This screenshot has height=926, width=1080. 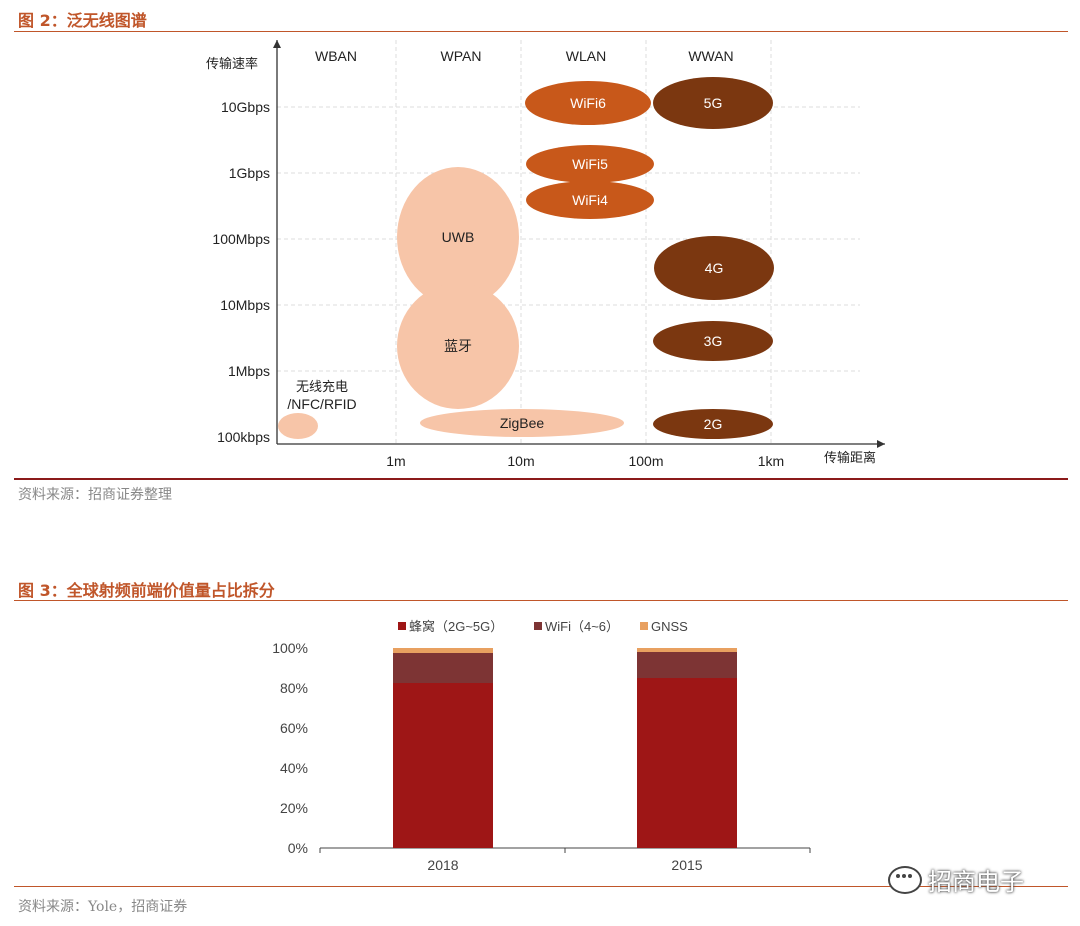 I want to click on bubble-label: 3G, so click(x=713, y=341).